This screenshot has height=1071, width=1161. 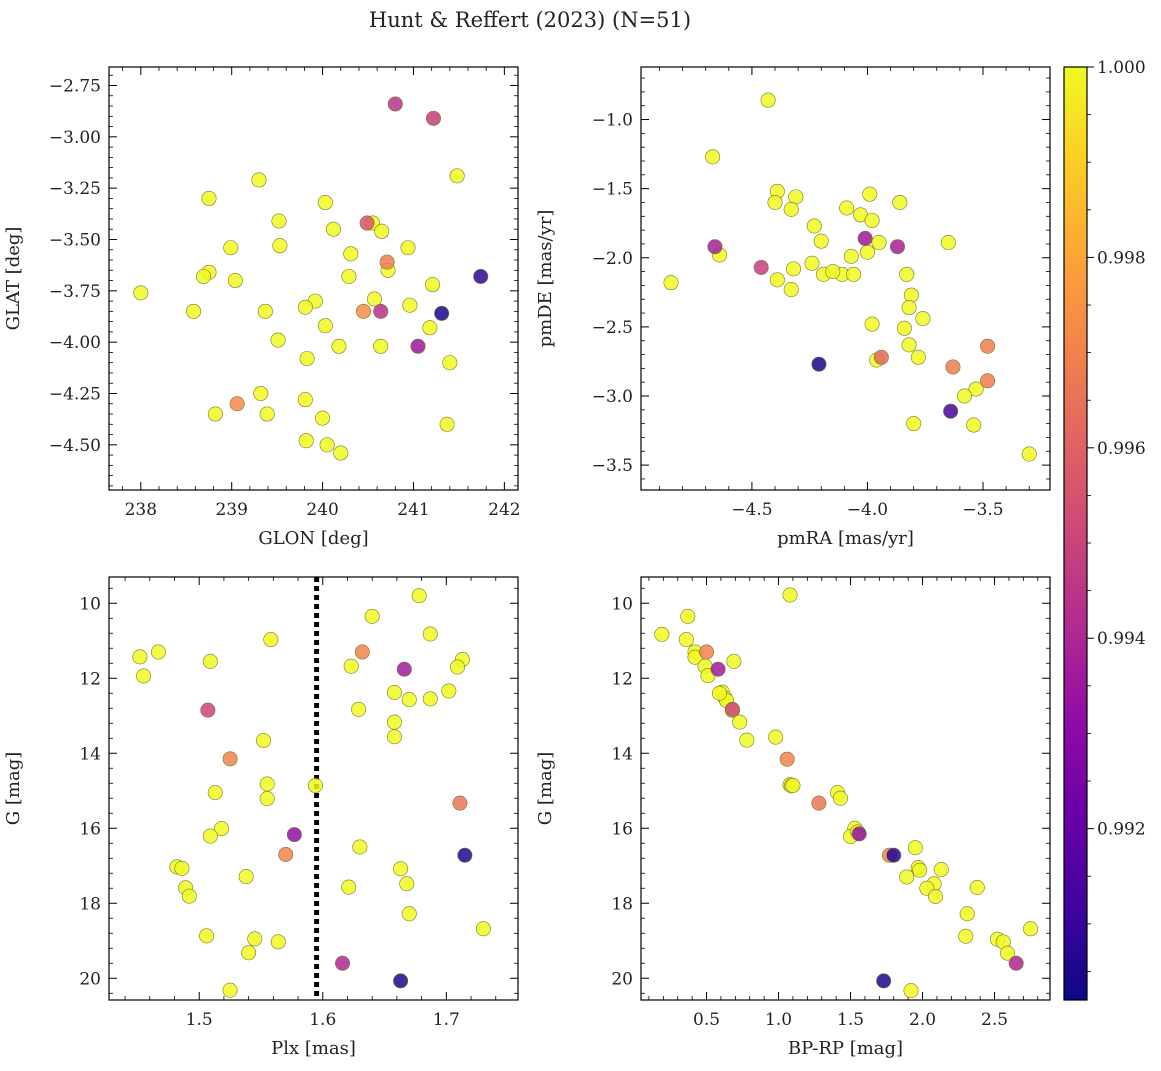 I want to click on x-tick-label: 239, so click(x=231, y=510).